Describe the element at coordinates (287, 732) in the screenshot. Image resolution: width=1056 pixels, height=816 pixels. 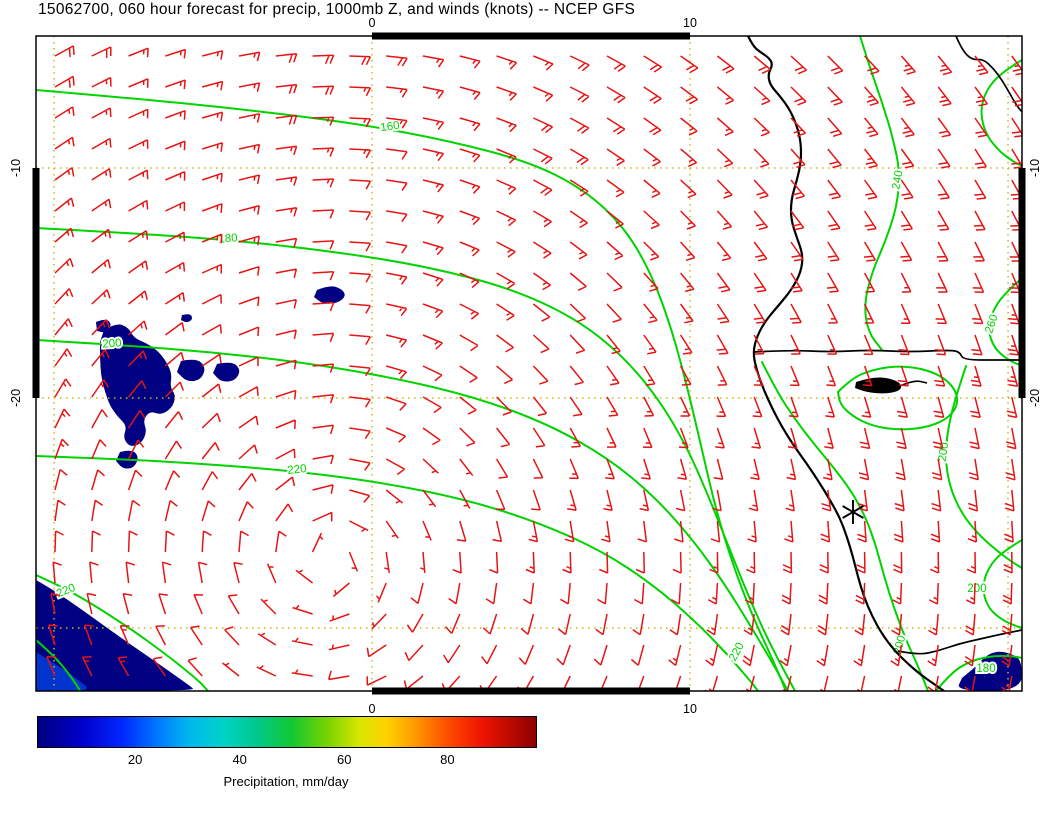
I see `colorbar` at that location.